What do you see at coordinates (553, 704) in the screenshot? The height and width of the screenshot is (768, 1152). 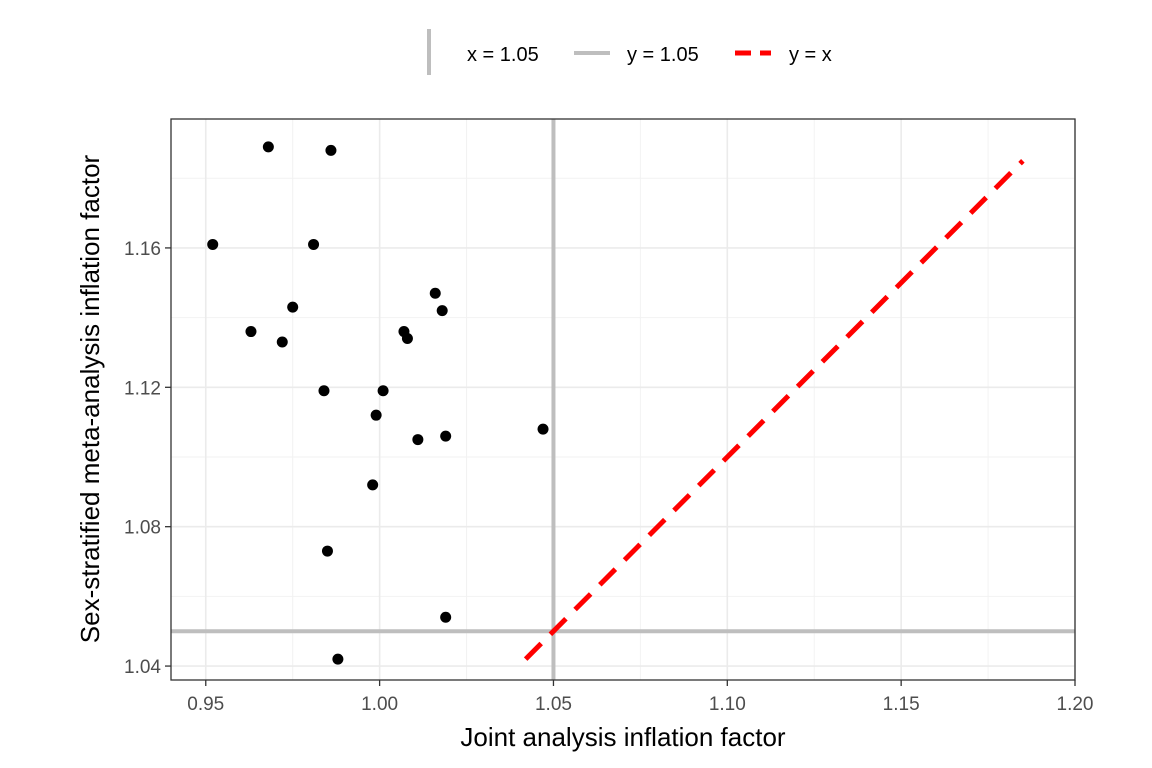 I see `x-tick-label: 1.05` at bounding box center [553, 704].